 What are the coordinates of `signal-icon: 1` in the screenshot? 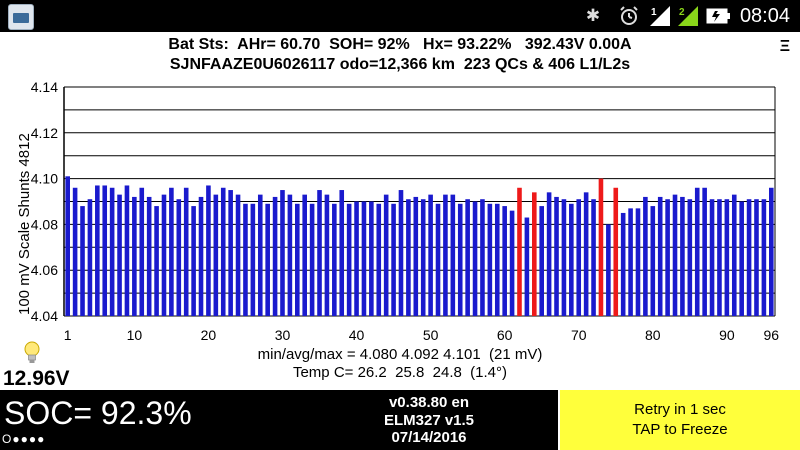 It's located at (660, 16).